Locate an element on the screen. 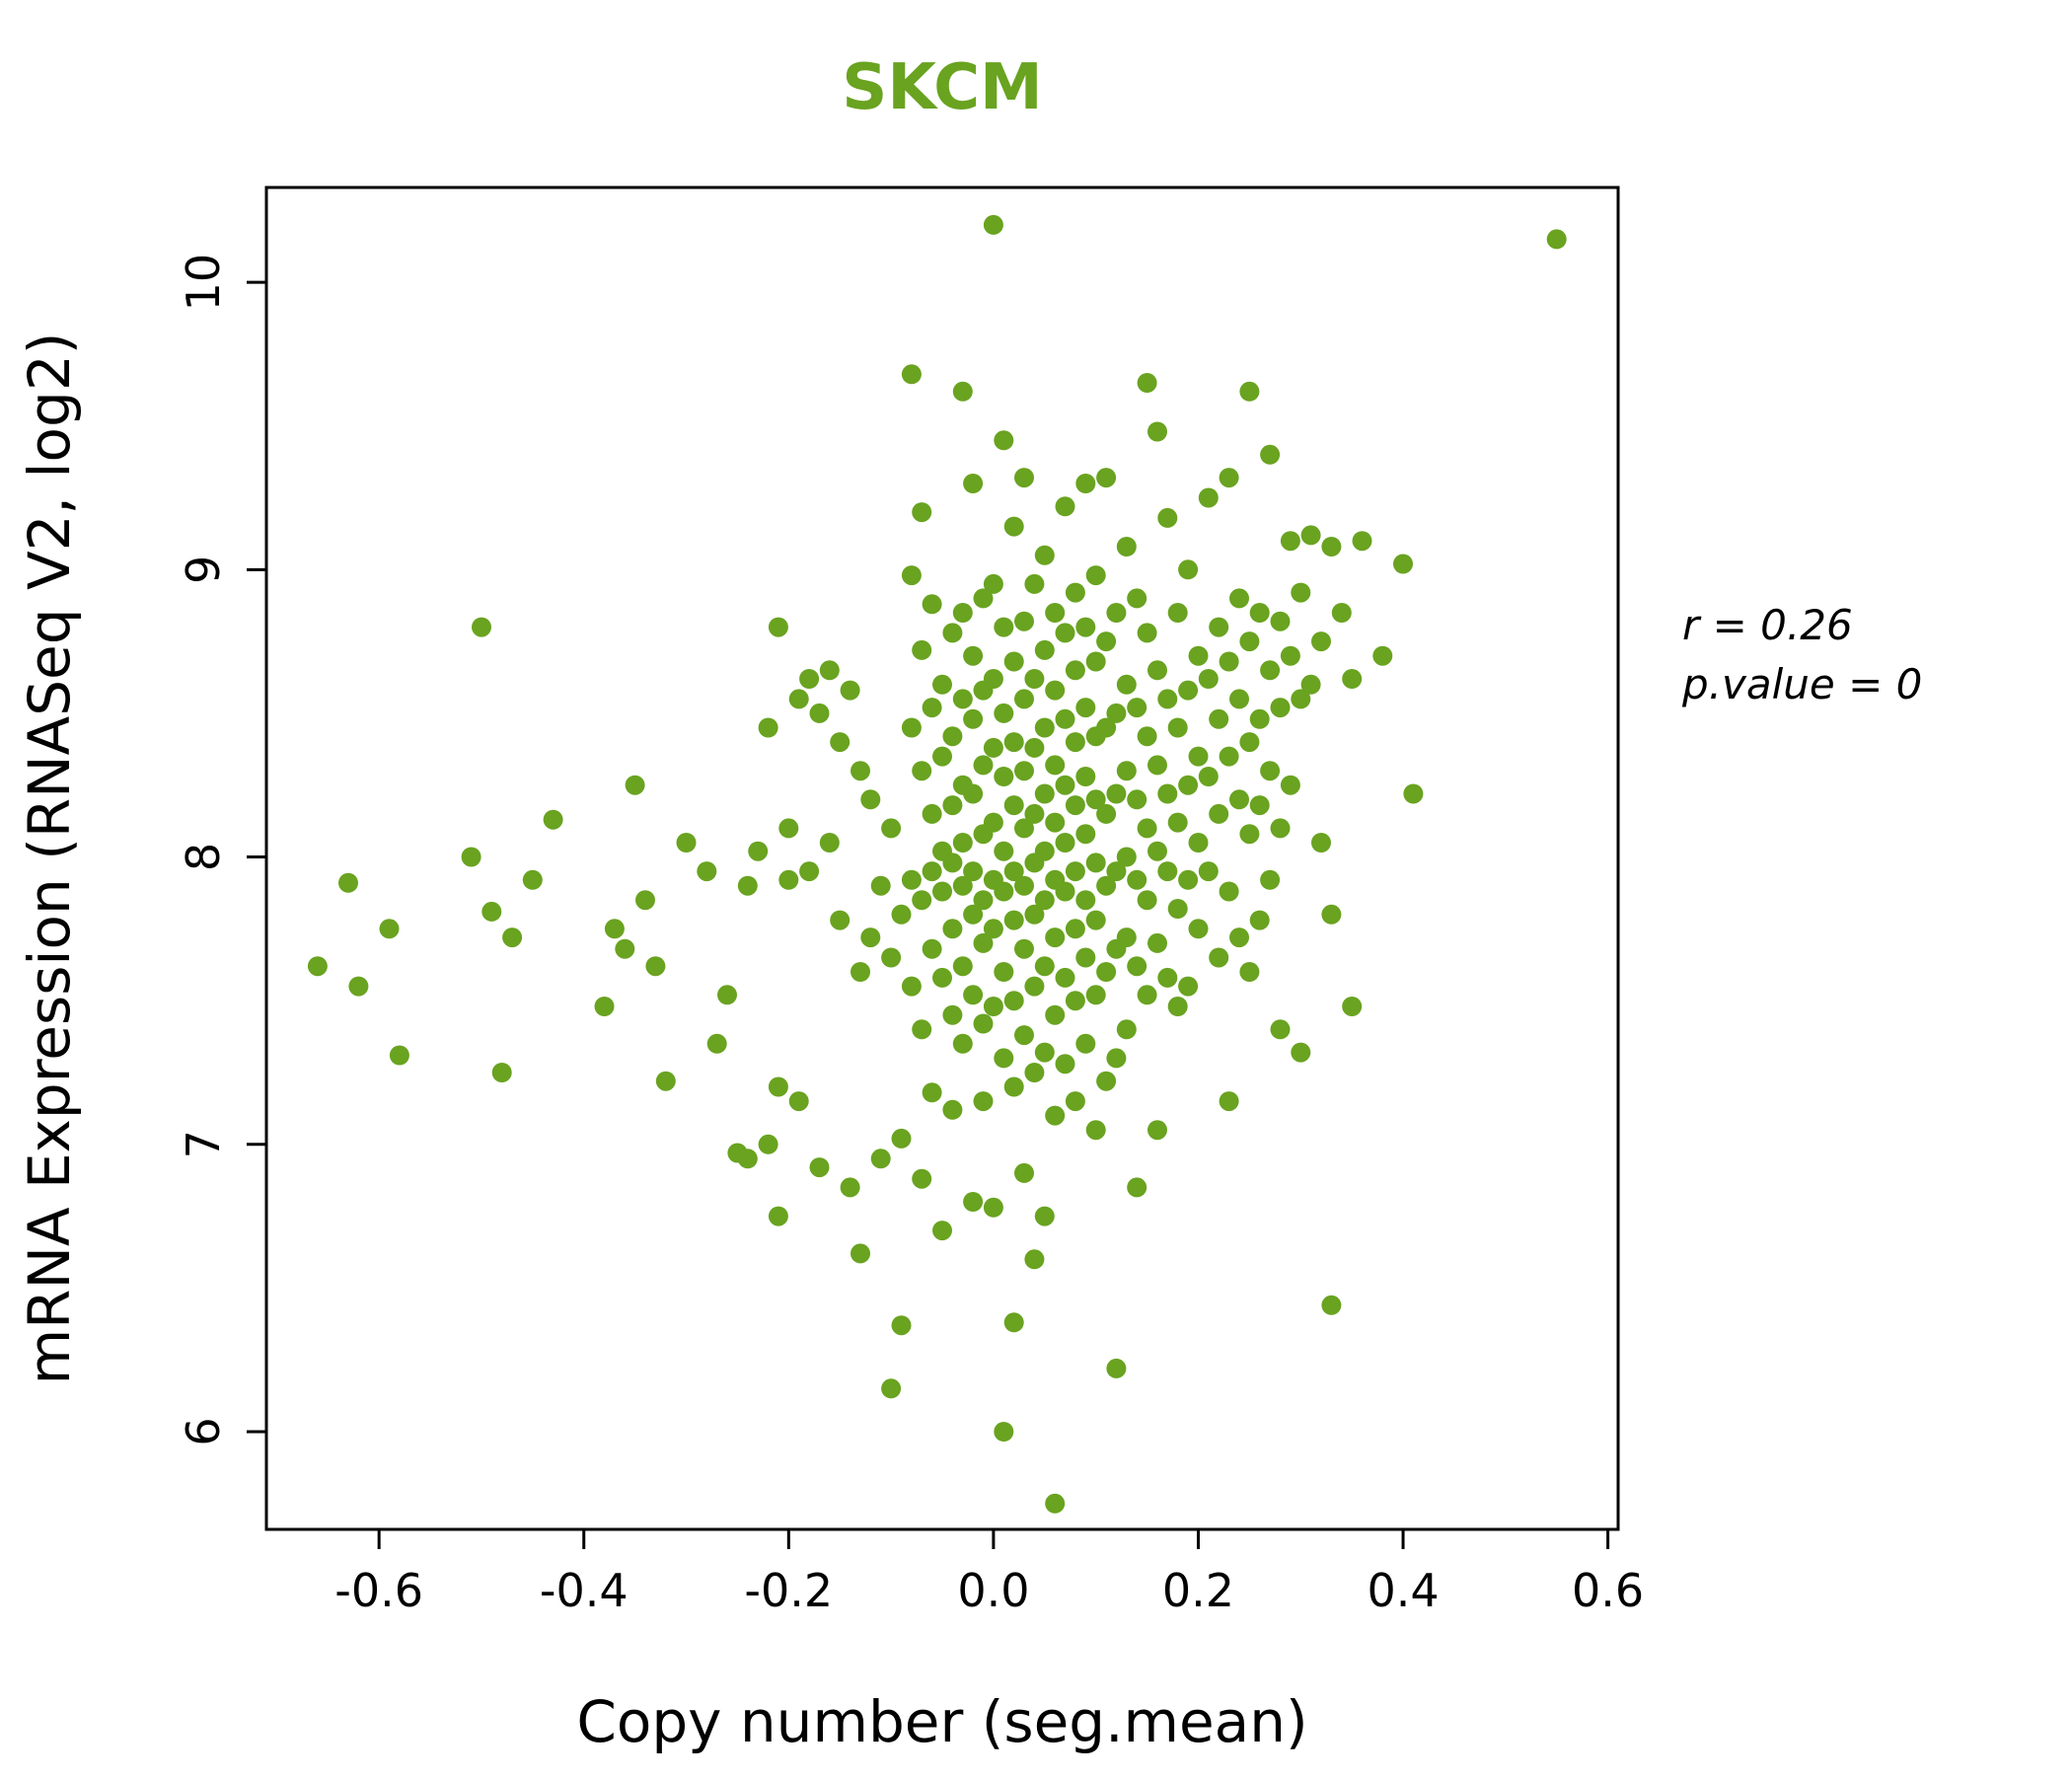 The image size is (2072, 1780). x-tick-label: 0.6 is located at coordinates (1608, 1590).